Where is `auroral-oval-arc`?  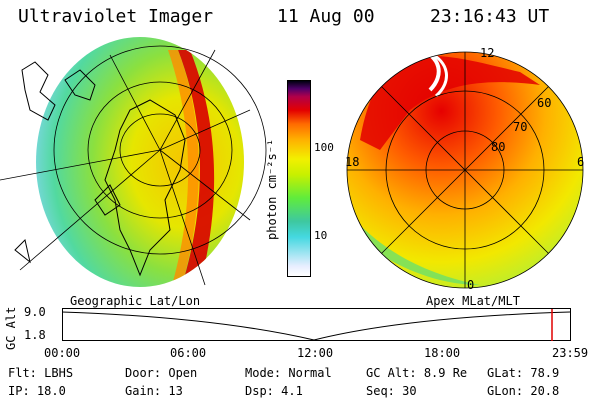
auroral-oval-arc is located at coordinates (196, 167).